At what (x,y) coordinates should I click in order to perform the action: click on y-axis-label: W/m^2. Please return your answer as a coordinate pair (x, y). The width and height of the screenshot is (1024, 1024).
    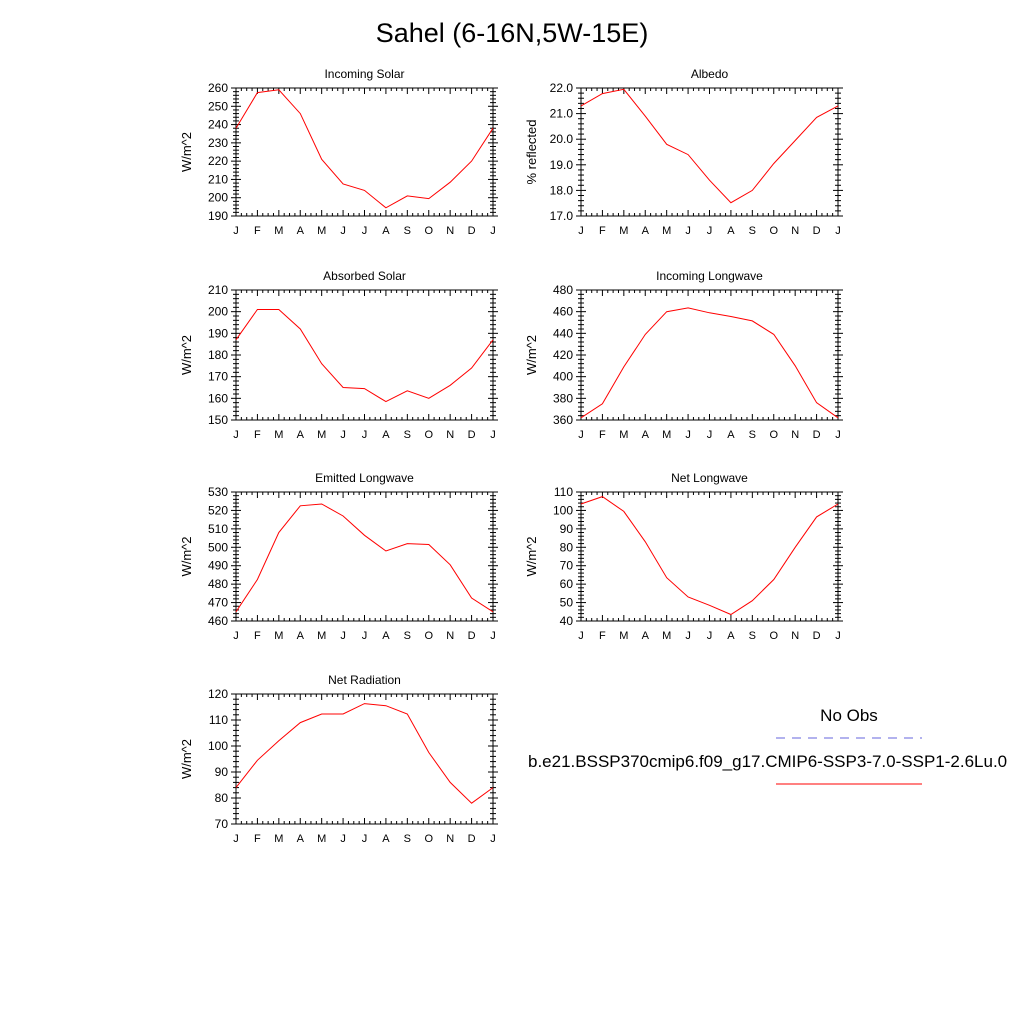
    Looking at the image, I should click on (186, 759).